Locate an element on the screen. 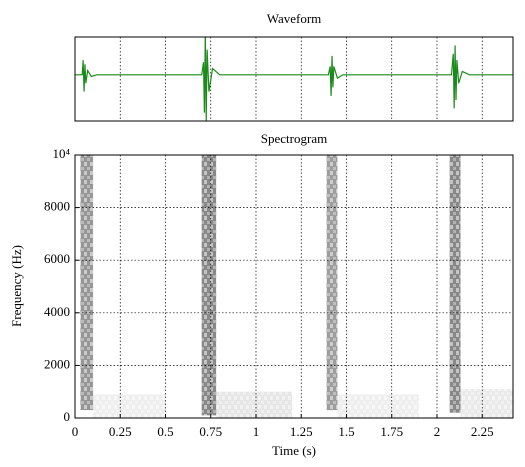 This screenshot has height=467, width=525. y-tick-label: 4000 is located at coordinates (57, 311).